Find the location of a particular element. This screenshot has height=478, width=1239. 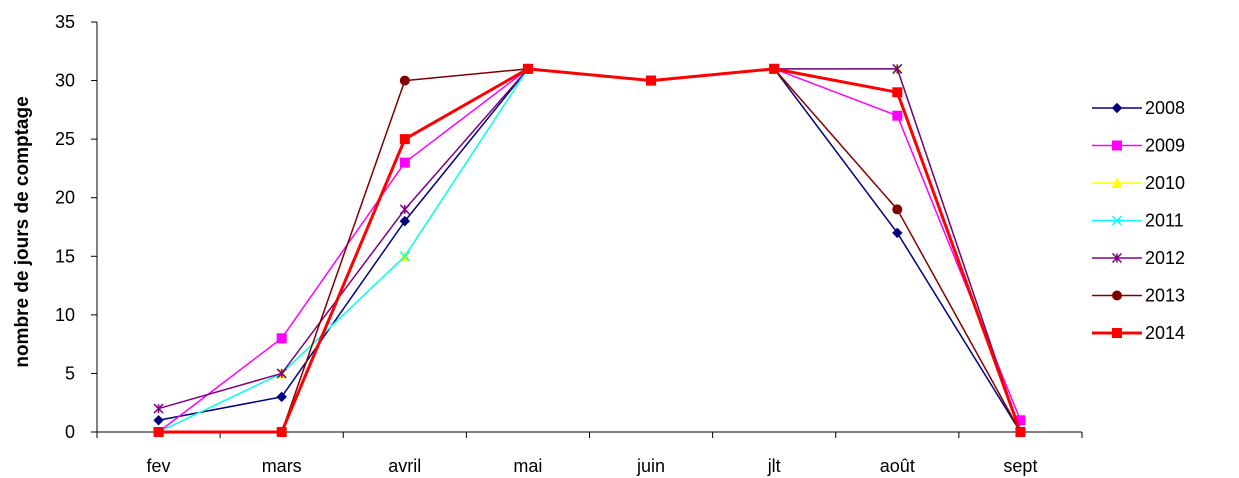

legend-item: 2012 is located at coordinates (1138, 258).